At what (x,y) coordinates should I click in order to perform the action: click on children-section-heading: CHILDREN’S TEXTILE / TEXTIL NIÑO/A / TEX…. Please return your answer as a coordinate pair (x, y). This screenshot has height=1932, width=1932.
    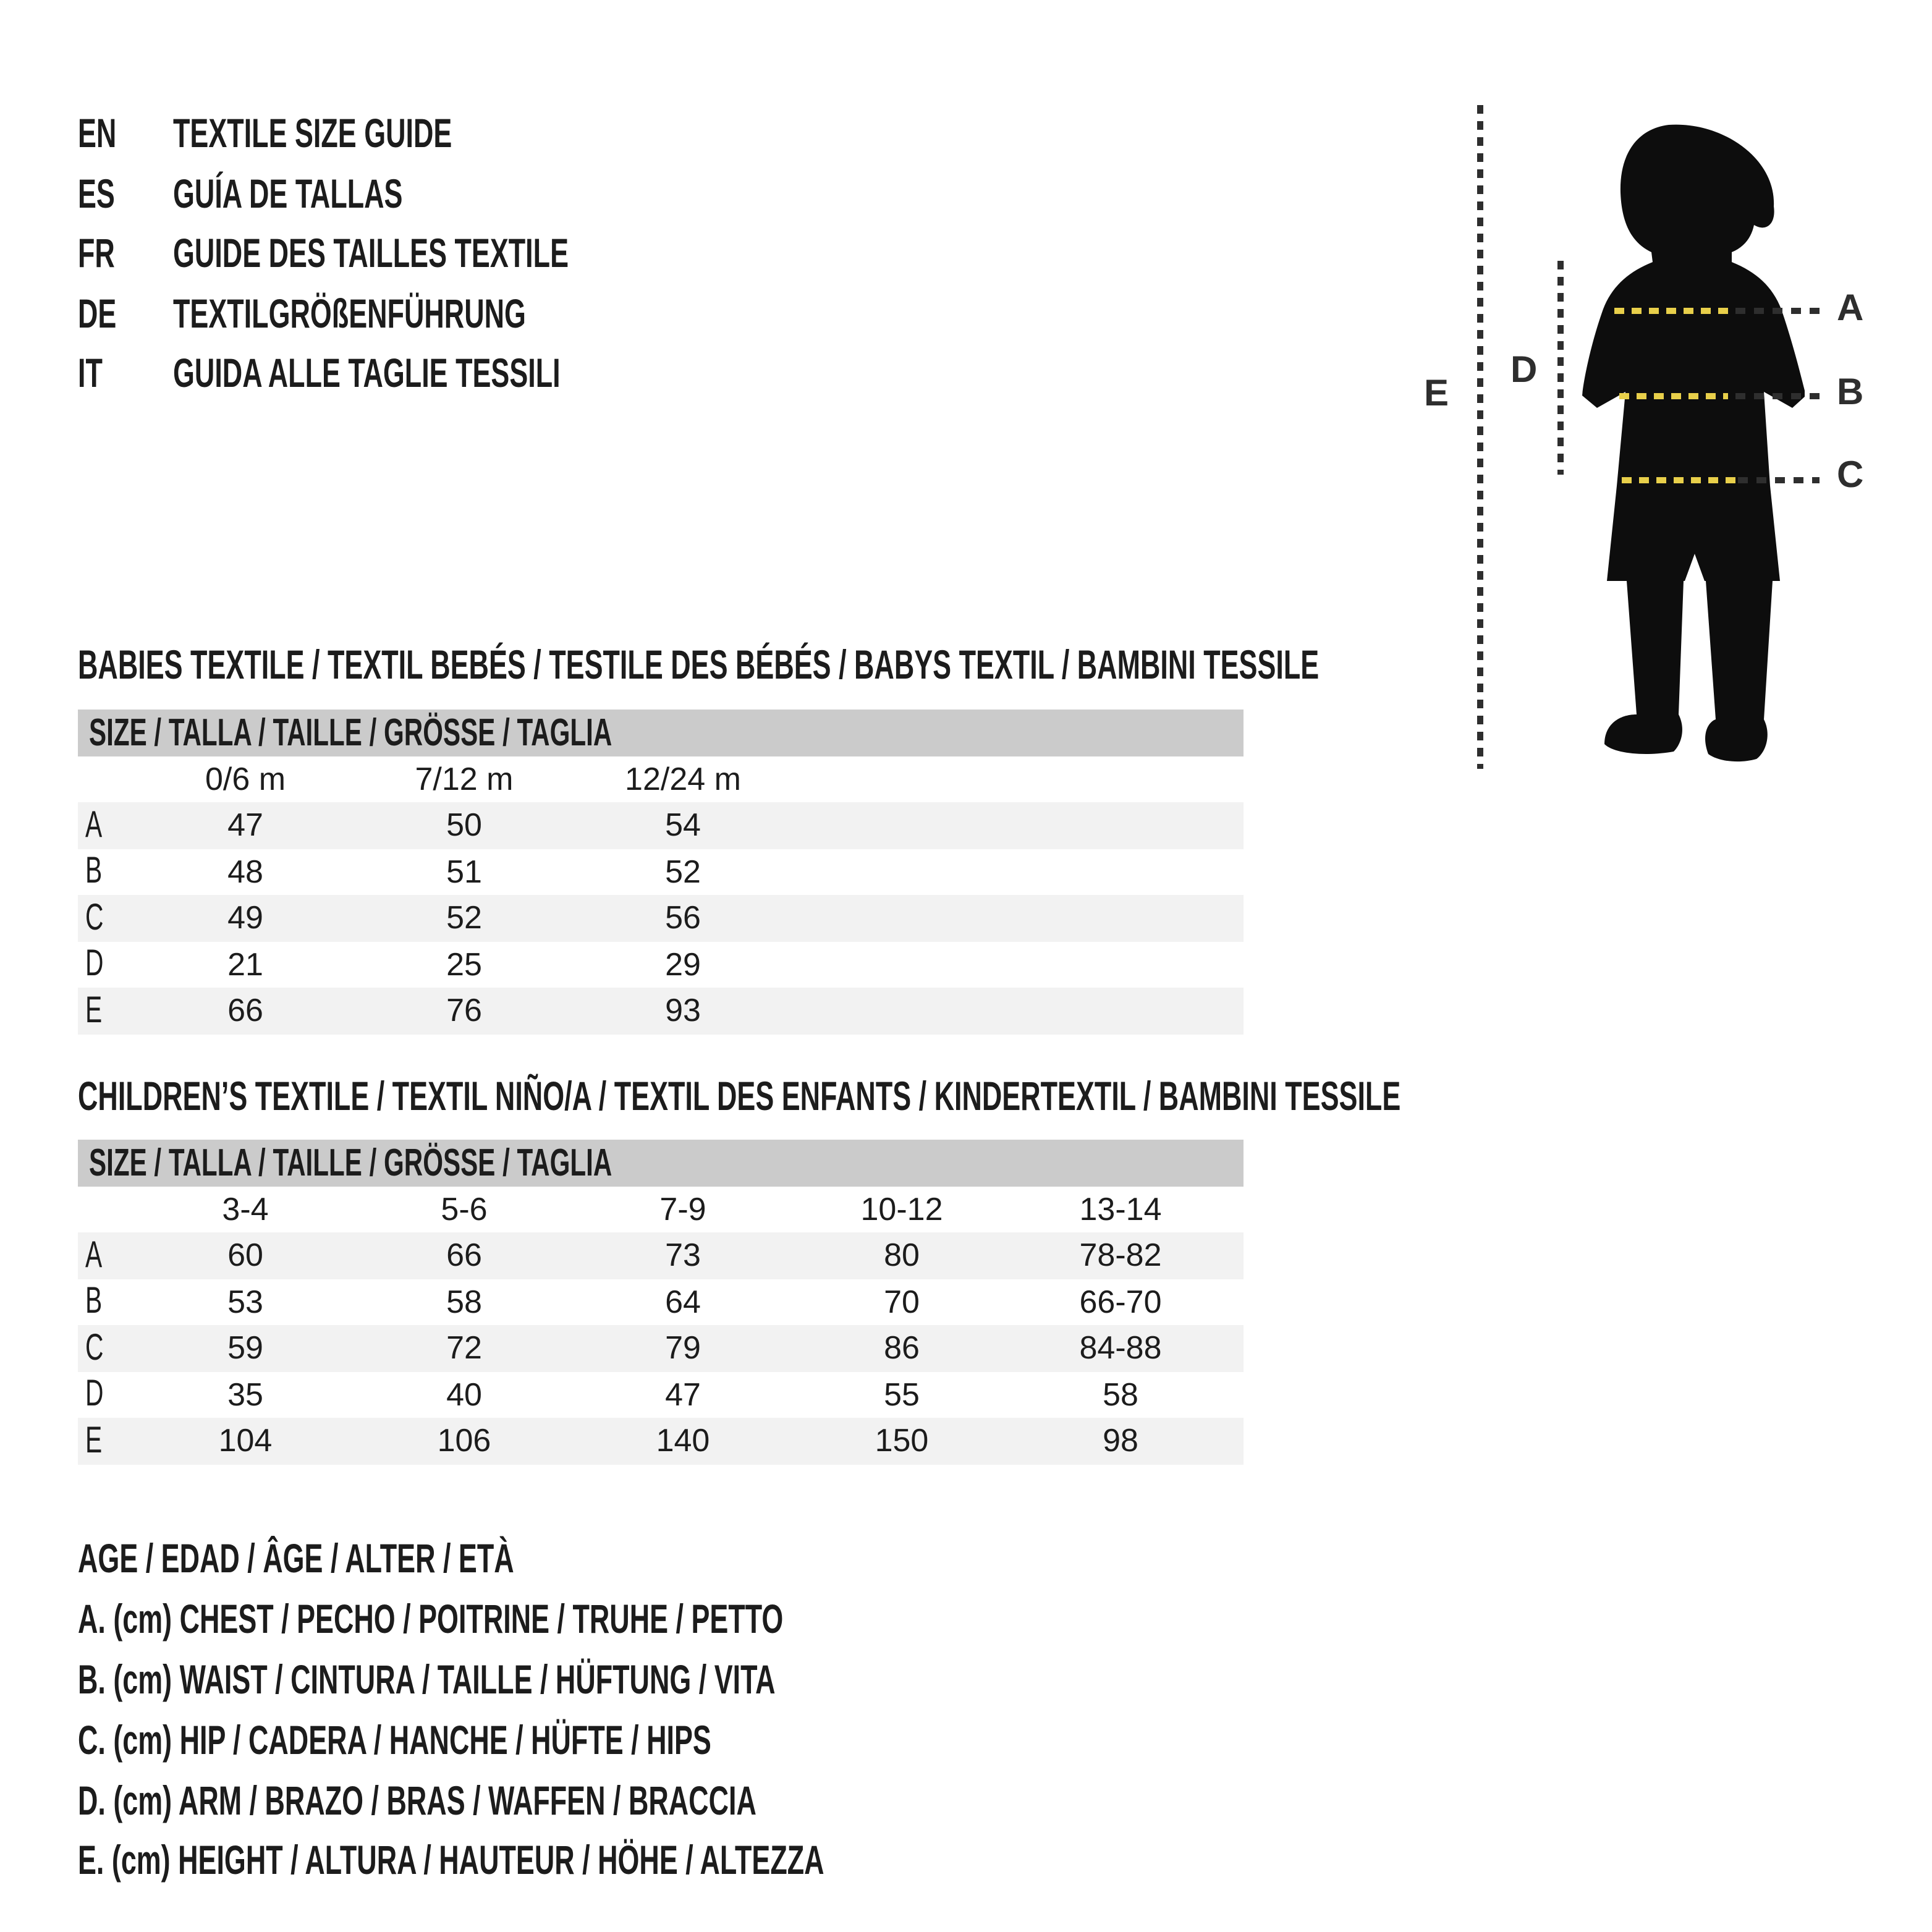
    Looking at the image, I should click on (739, 1096).